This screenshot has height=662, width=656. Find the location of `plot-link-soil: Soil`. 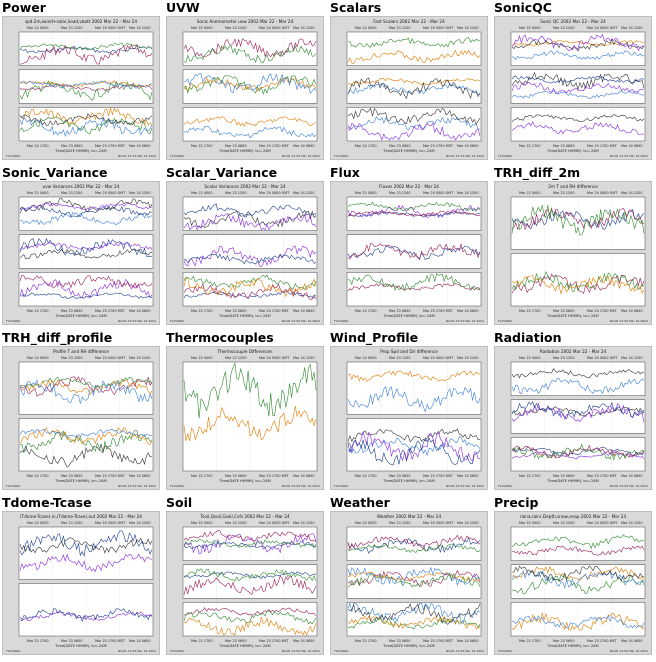

plot-link-soil: Soil is located at coordinates (179, 502).